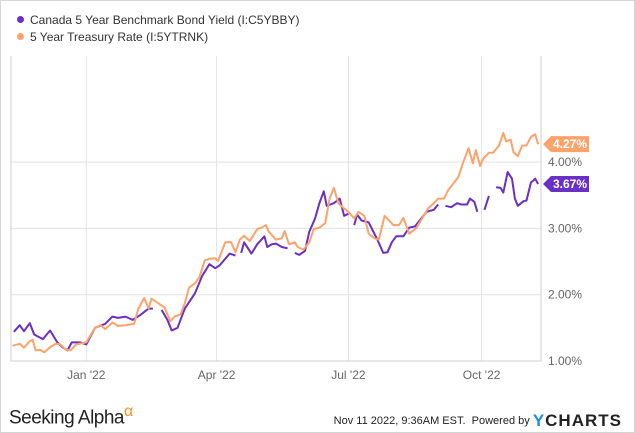 Image resolution: width=635 pixels, height=433 pixels. What do you see at coordinates (217, 375) in the screenshot?
I see `x-tick-label: Apr '22` at bounding box center [217, 375].